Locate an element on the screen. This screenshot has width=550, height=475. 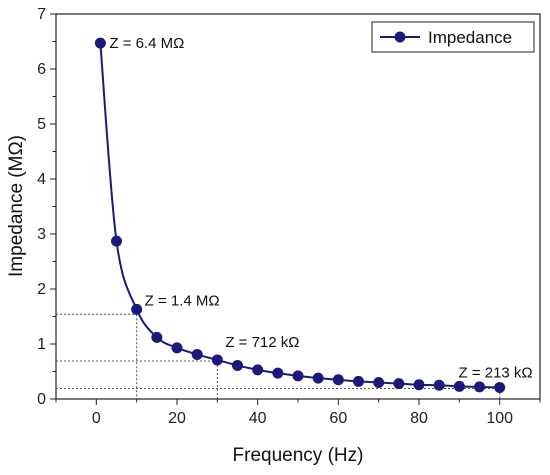
y-tick-label: 0 is located at coordinates (41, 399).